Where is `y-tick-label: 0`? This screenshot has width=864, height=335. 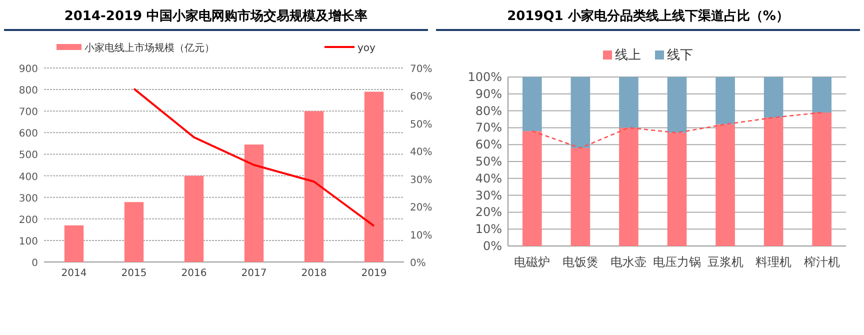 y-tick-label: 0 is located at coordinates (35, 263).